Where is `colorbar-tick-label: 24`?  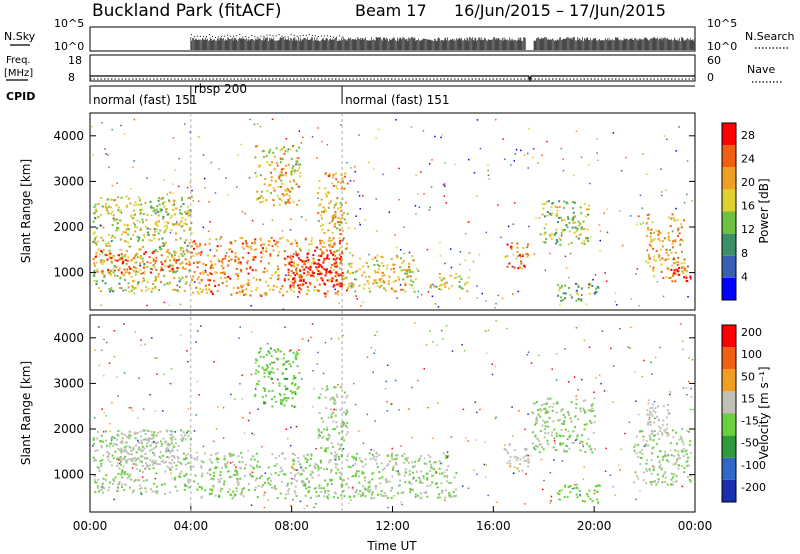
colorbar-tick-label: 24 is located at coordinates (748, 158).